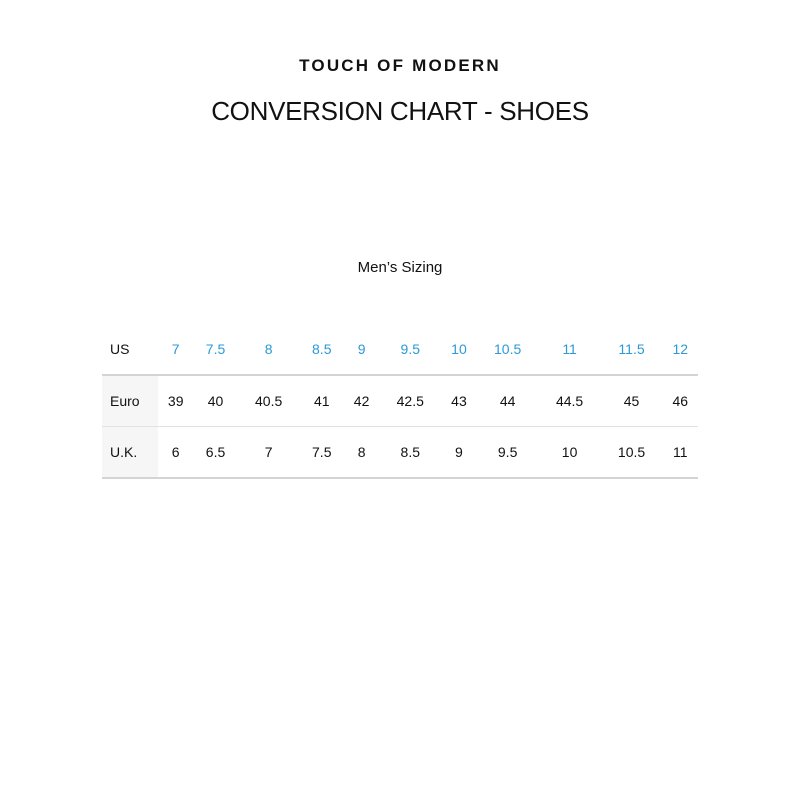 The image size is (800, 800). Describe the element at coordinates (507, 401) in the screenshot. I see `size-cell: 44` at that location.